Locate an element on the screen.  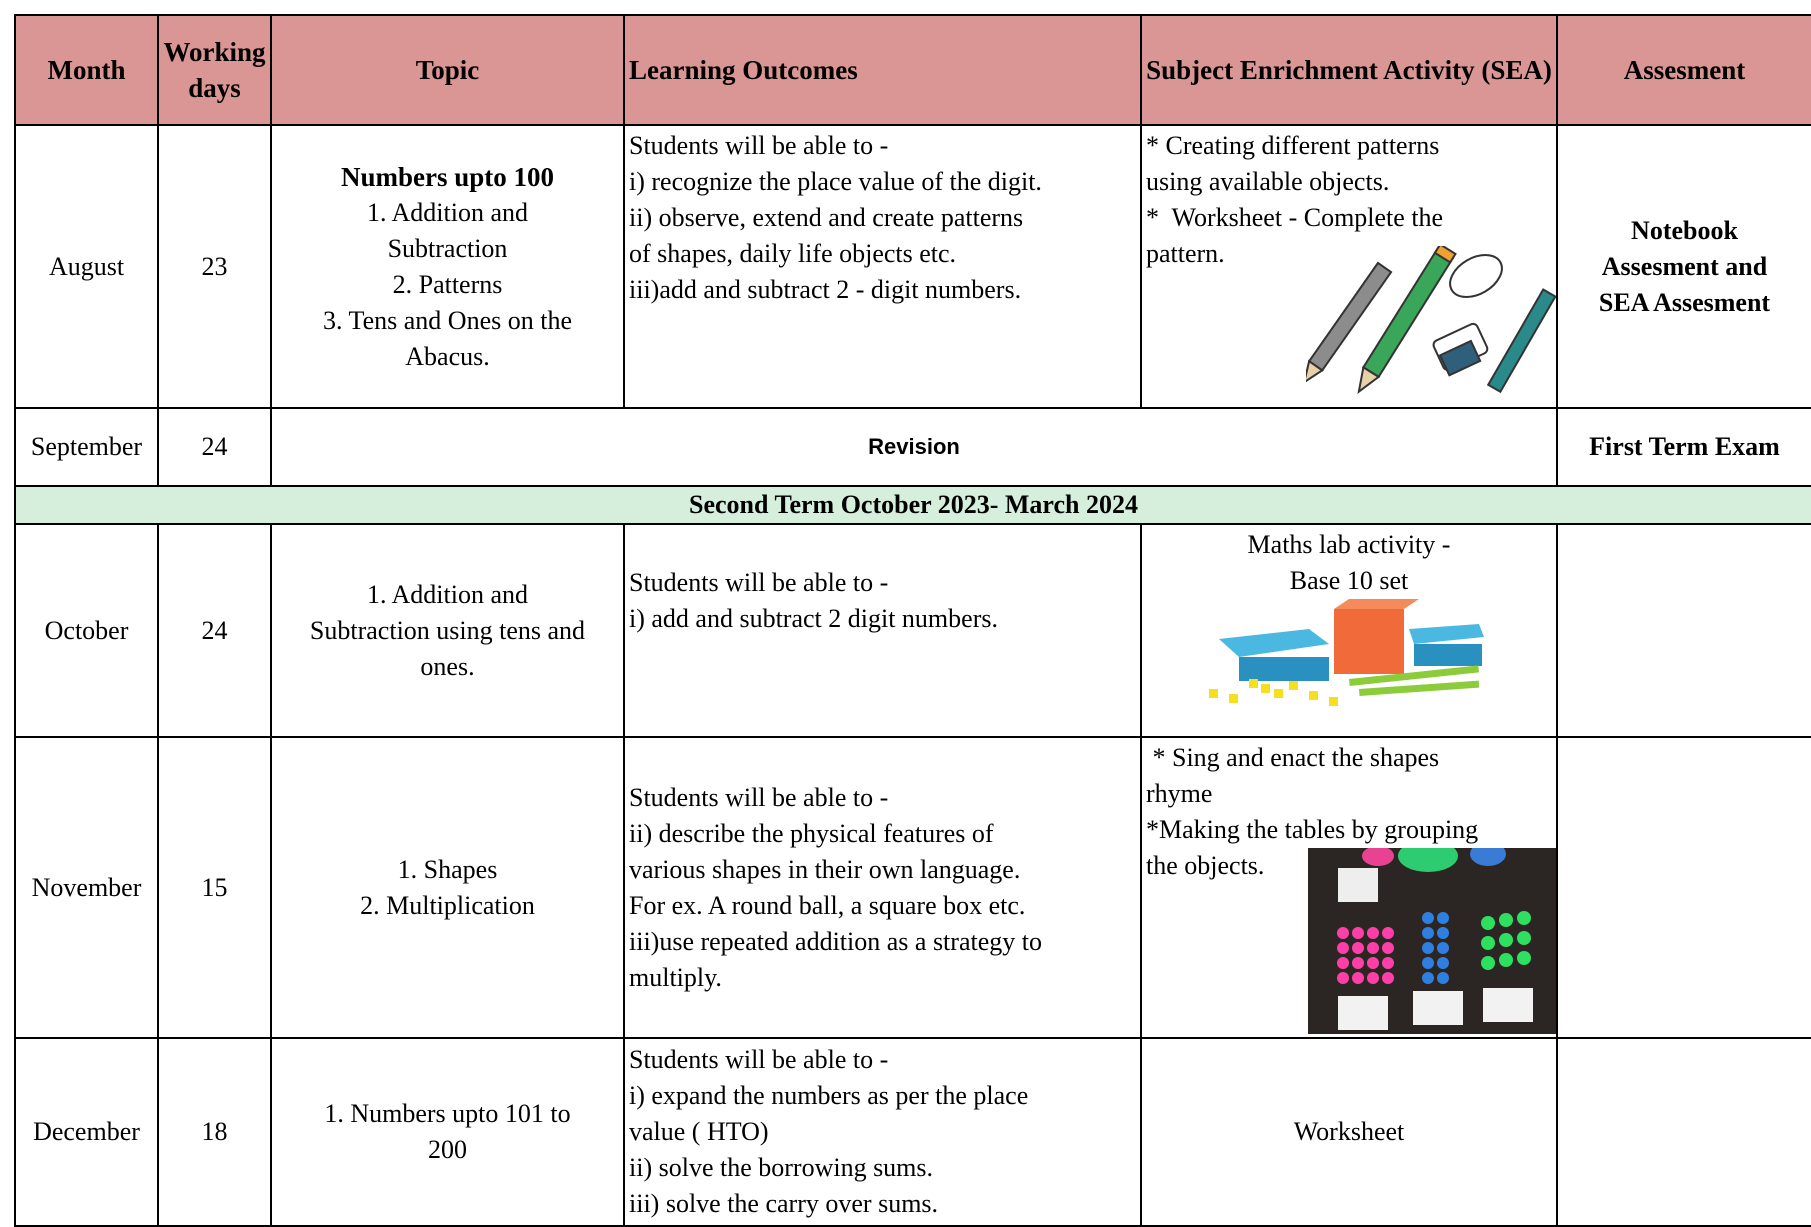
term-row: Second Term October 2023- March 2024 is located at coordinates (912, 505).